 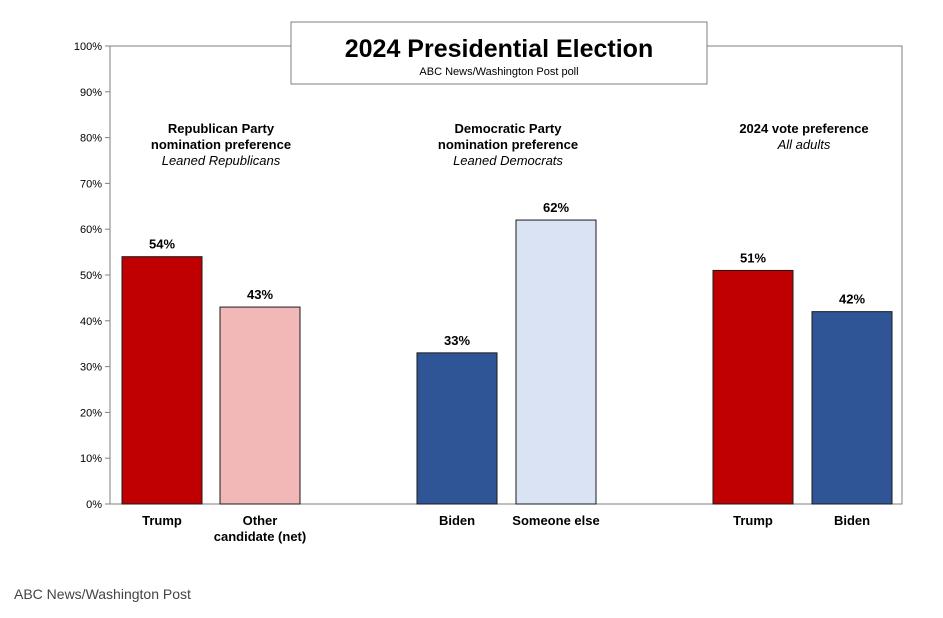 I want to click on y-tick-label: 100%, so click(x=88, y=47).